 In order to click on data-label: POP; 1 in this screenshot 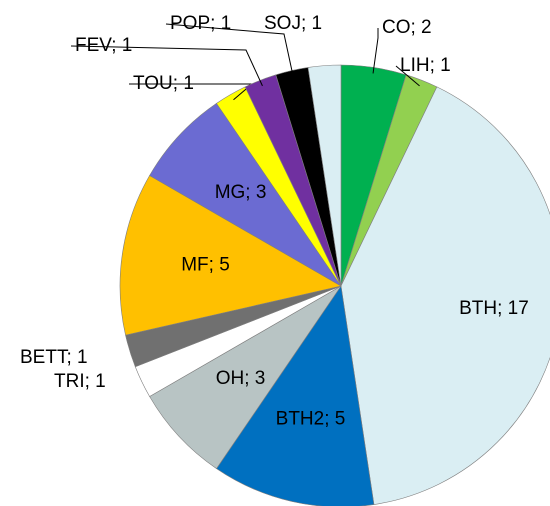, I will do `click(200, 23)`.